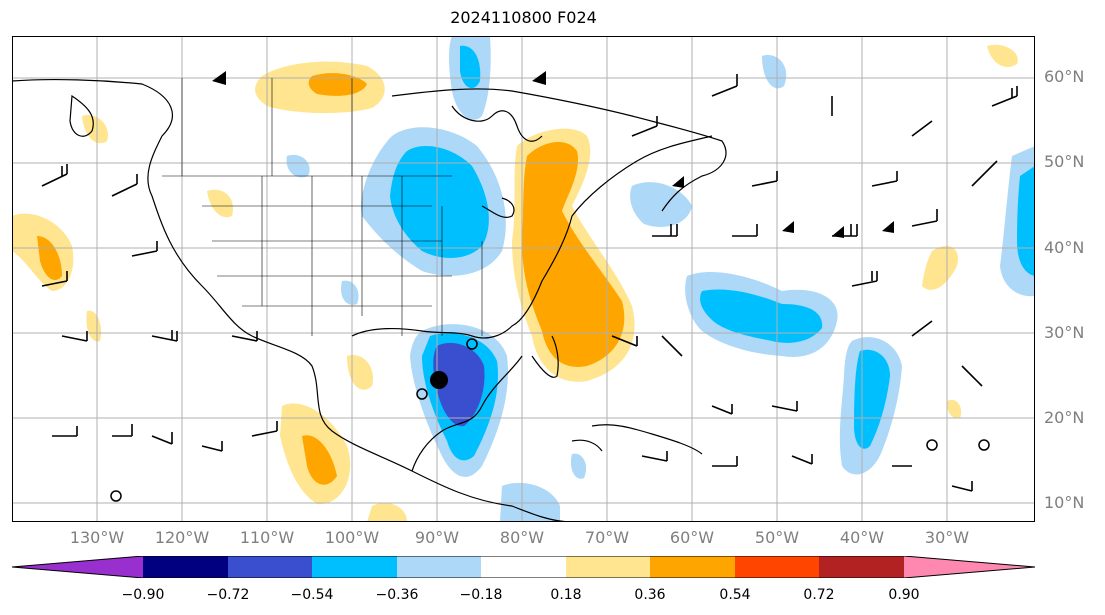 The image size is (1105, 615). I want to click on lat-label: 20°N, so click(1064, 417).